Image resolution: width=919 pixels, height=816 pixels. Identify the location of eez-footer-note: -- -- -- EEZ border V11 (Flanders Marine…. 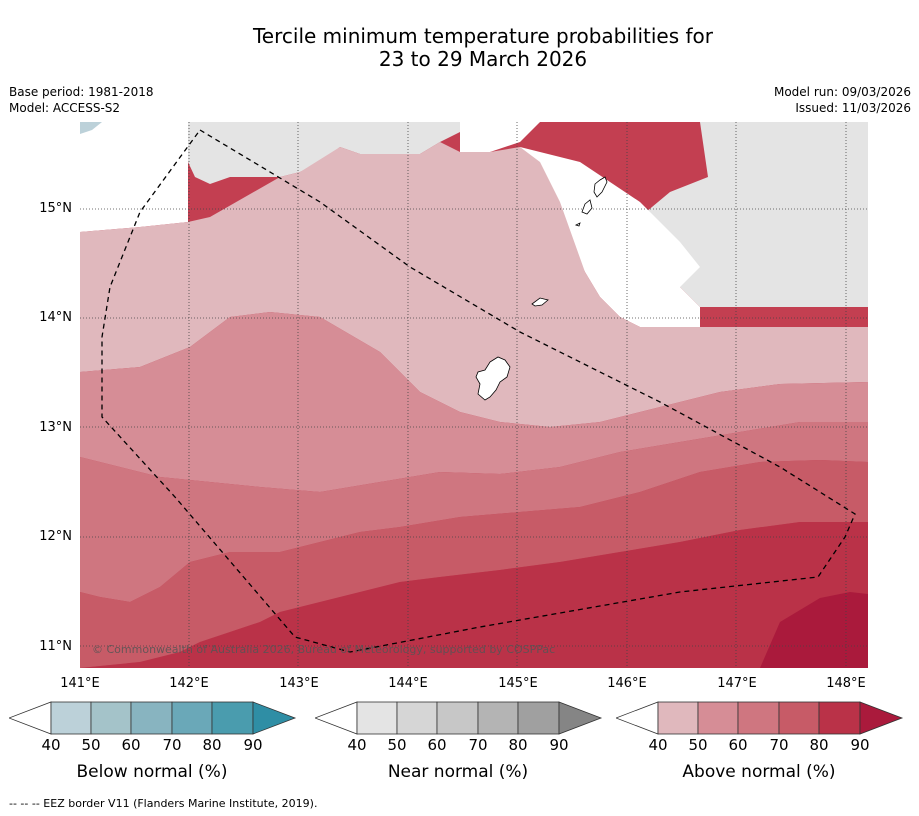
(163, 803).